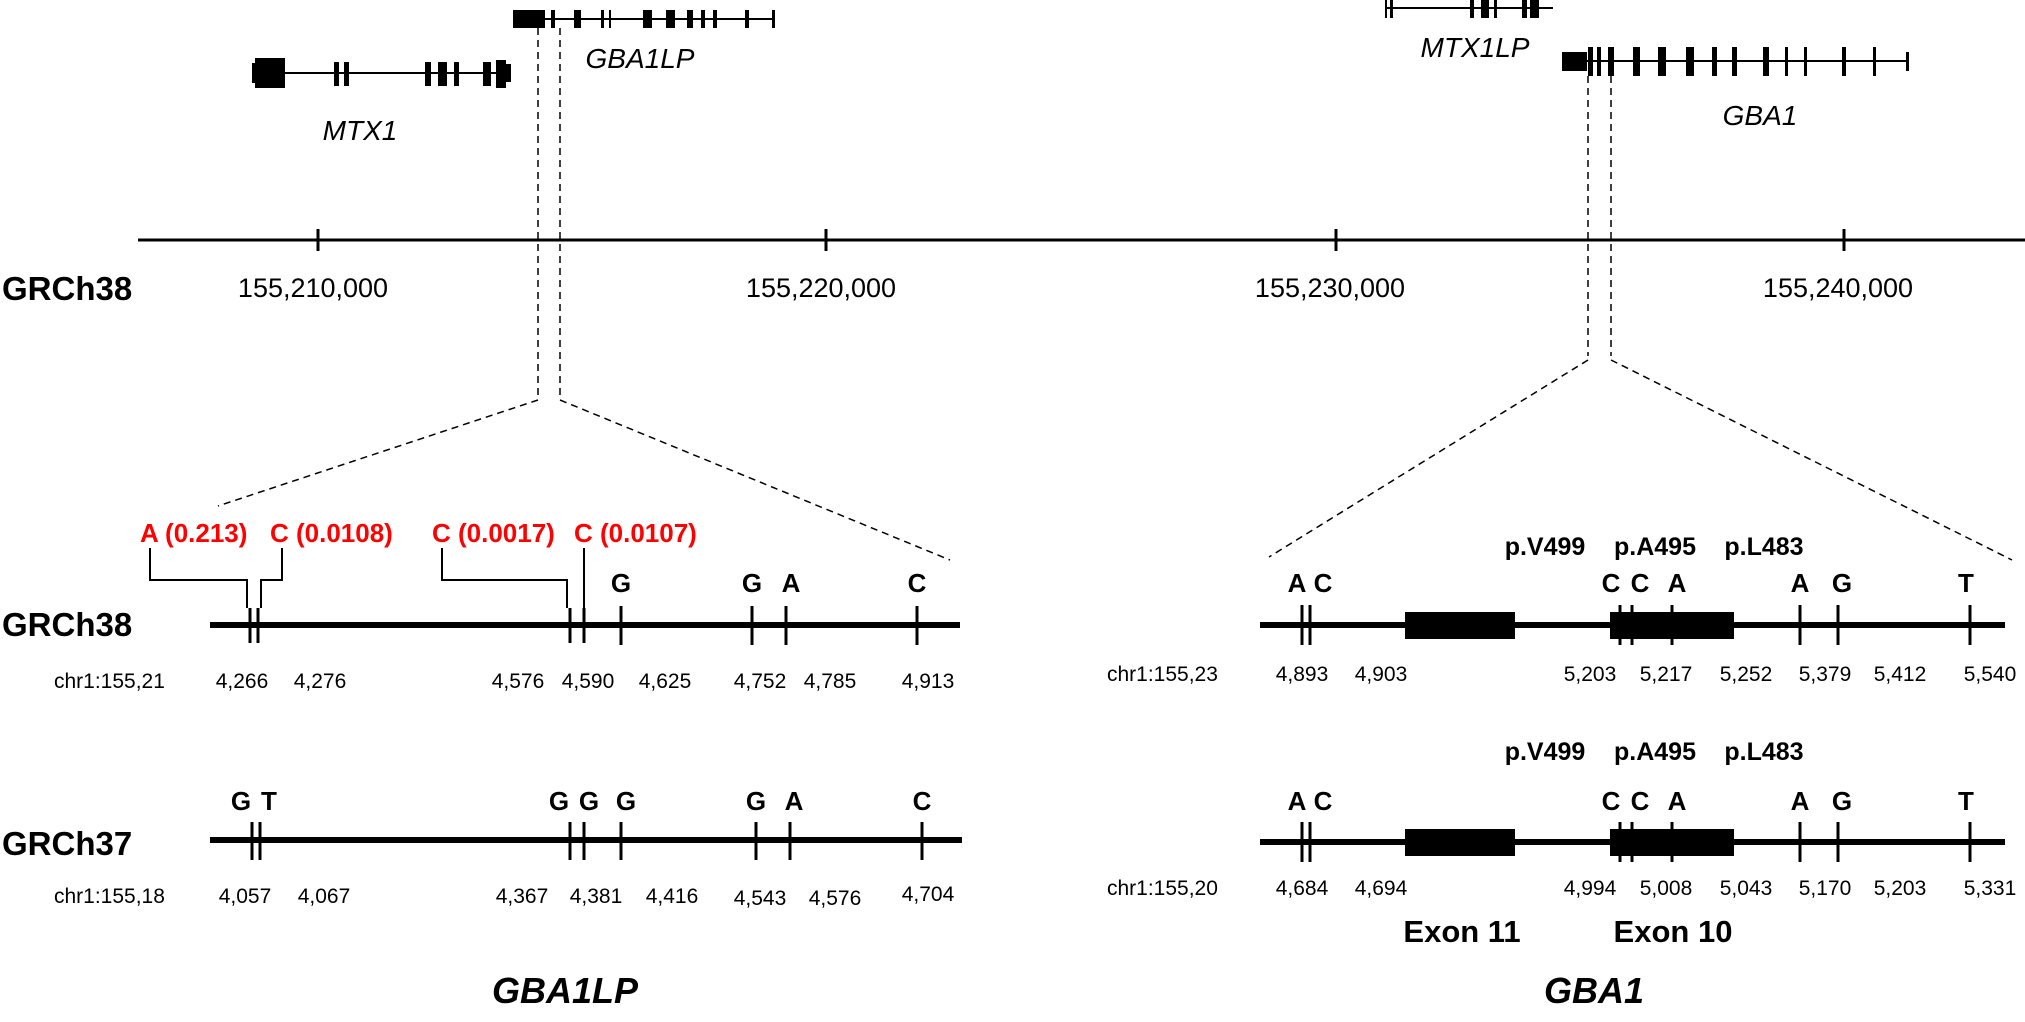 Image resolution: width=2025 pixels, height=1022 pixels. What do you see at coordinates (1666, 888) in the screenshot?
I see `variant-position: 5,008` at bounding box center [1666, 888].